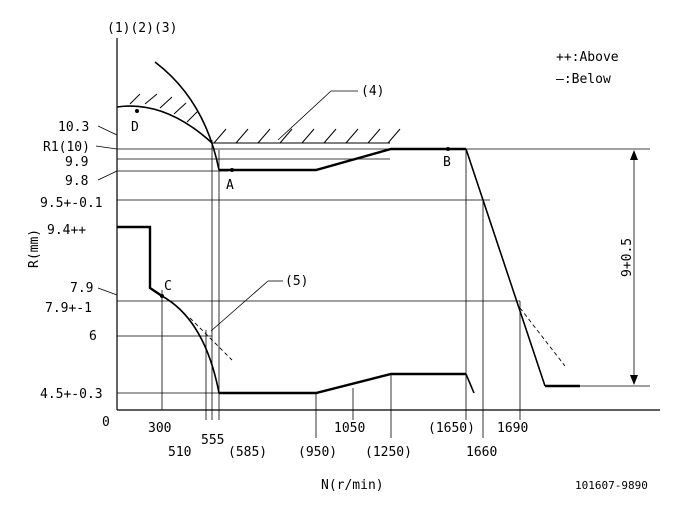 This screenshot has width=685, height=515. I want to click on point-c-label: C, so click(168, 286).